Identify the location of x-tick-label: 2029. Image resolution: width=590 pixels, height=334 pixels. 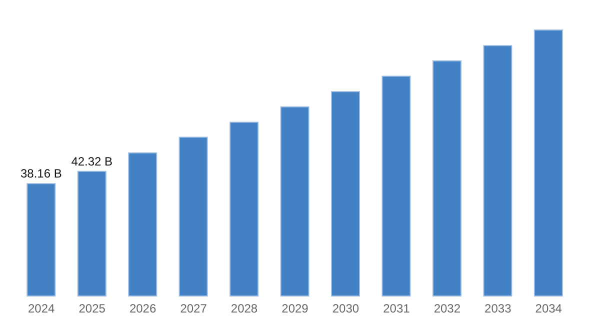
(295, 309).